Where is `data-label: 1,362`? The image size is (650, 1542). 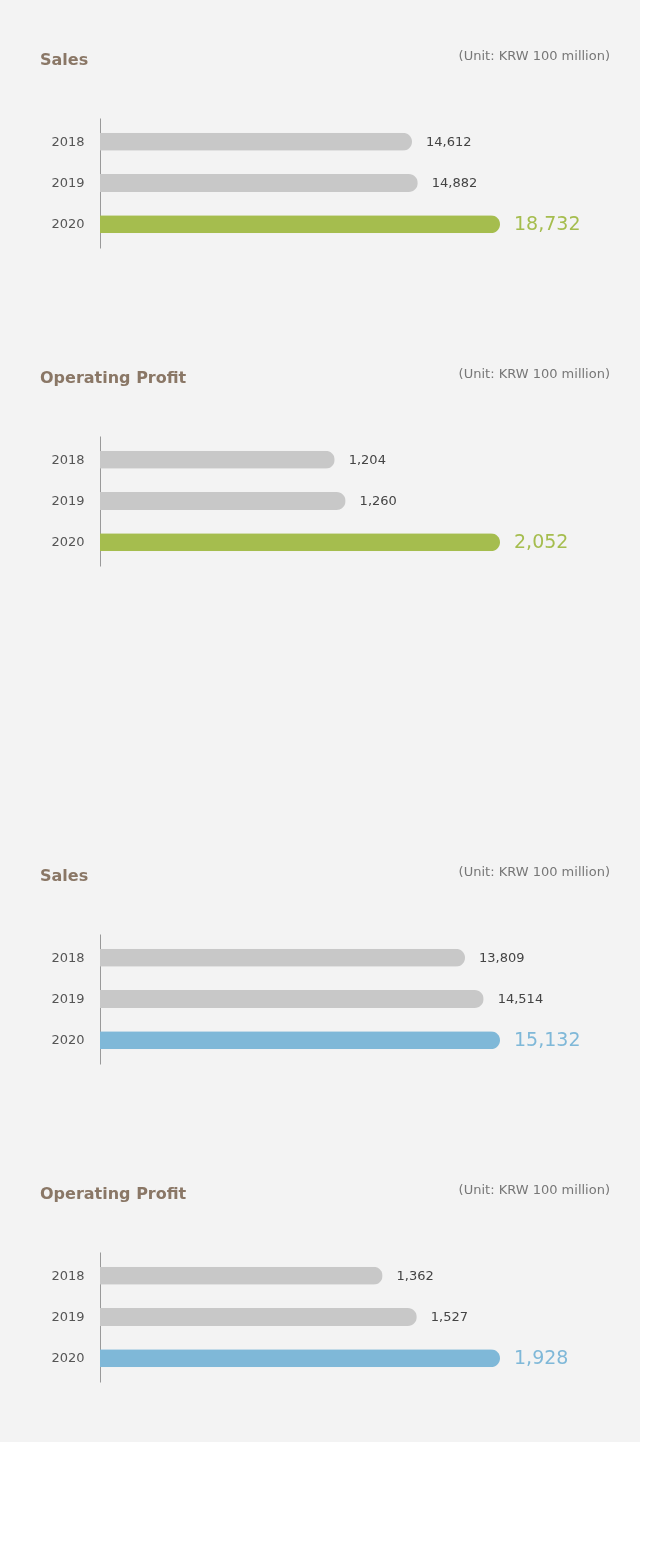
data-label: 1,362 is located at coordinates (415, 1275).